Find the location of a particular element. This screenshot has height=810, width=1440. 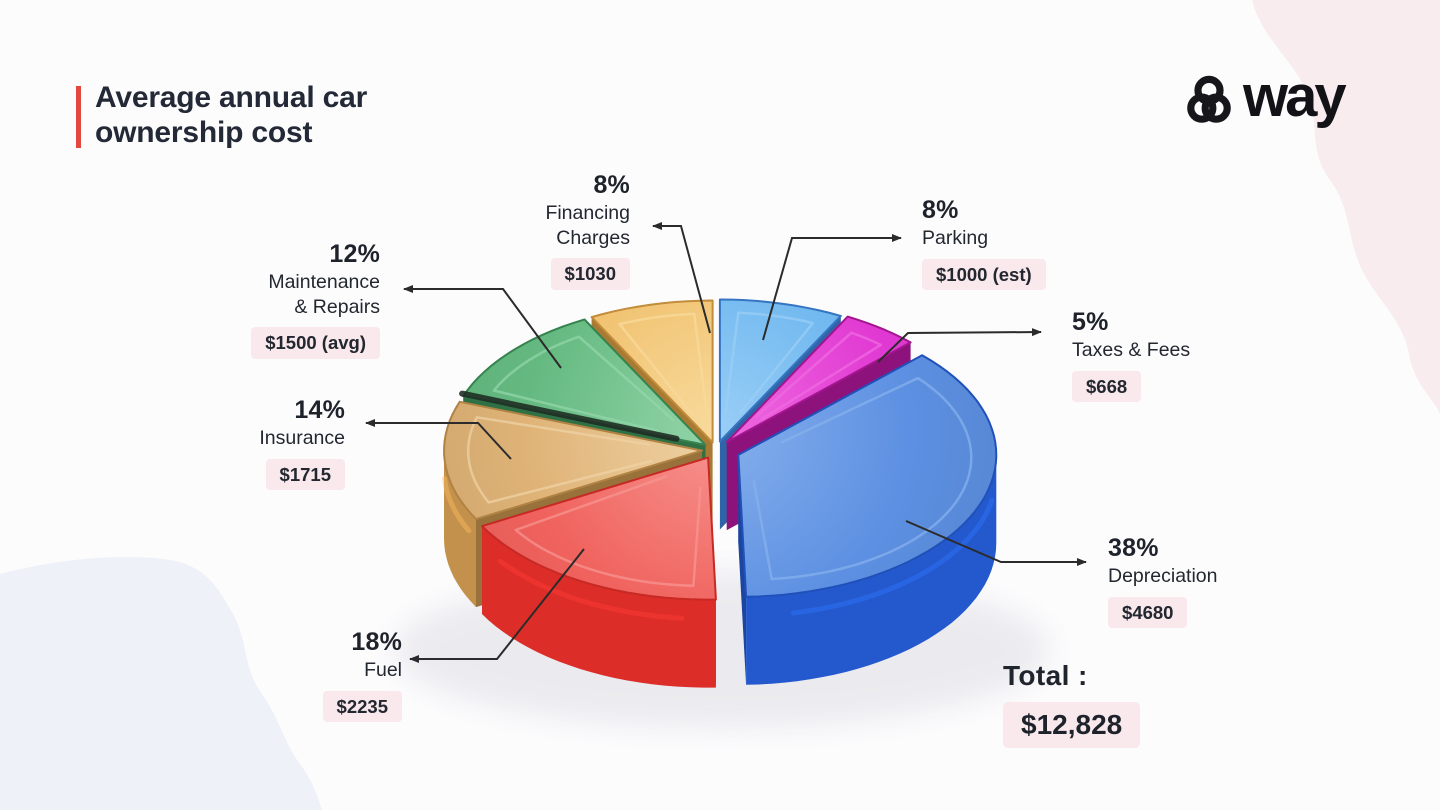

connector-maintenance-repairs is located at coordinates (482, 327).